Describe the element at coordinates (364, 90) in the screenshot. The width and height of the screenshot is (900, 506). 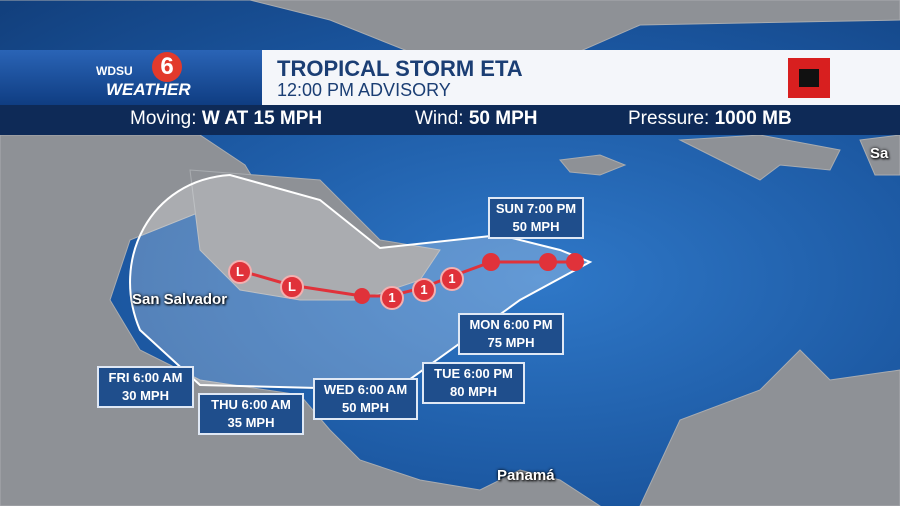
I see `subtitle: 12:00 PM ADVISORY` at that location.